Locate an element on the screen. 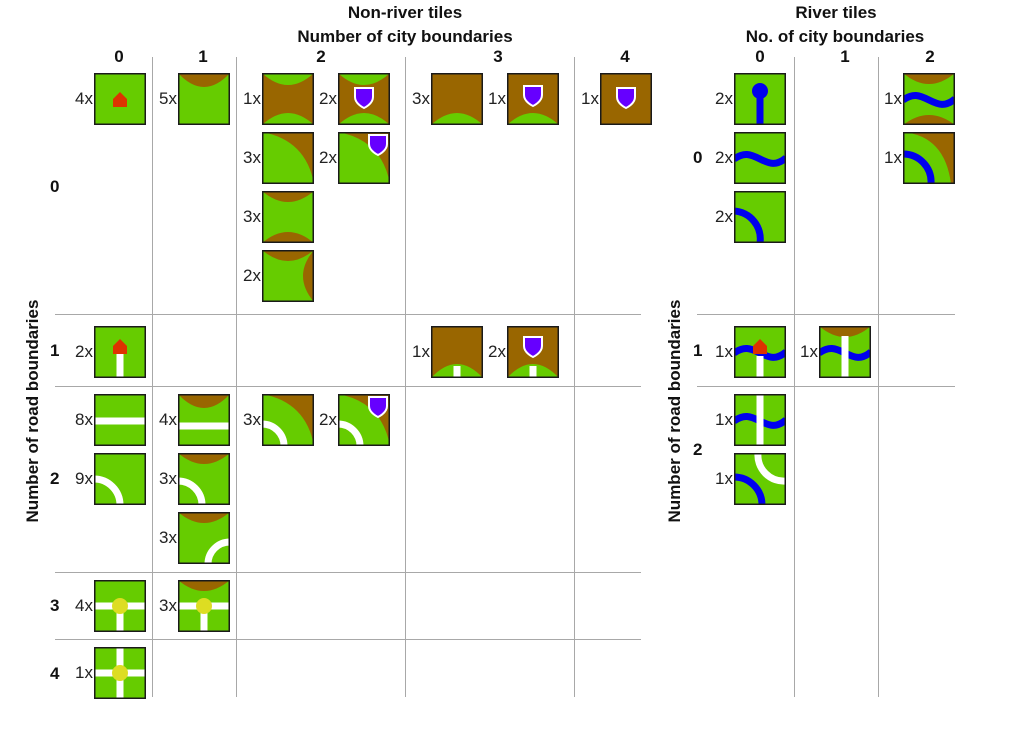  river-tile-river-monastery-road is located at coordinates (760, 352).